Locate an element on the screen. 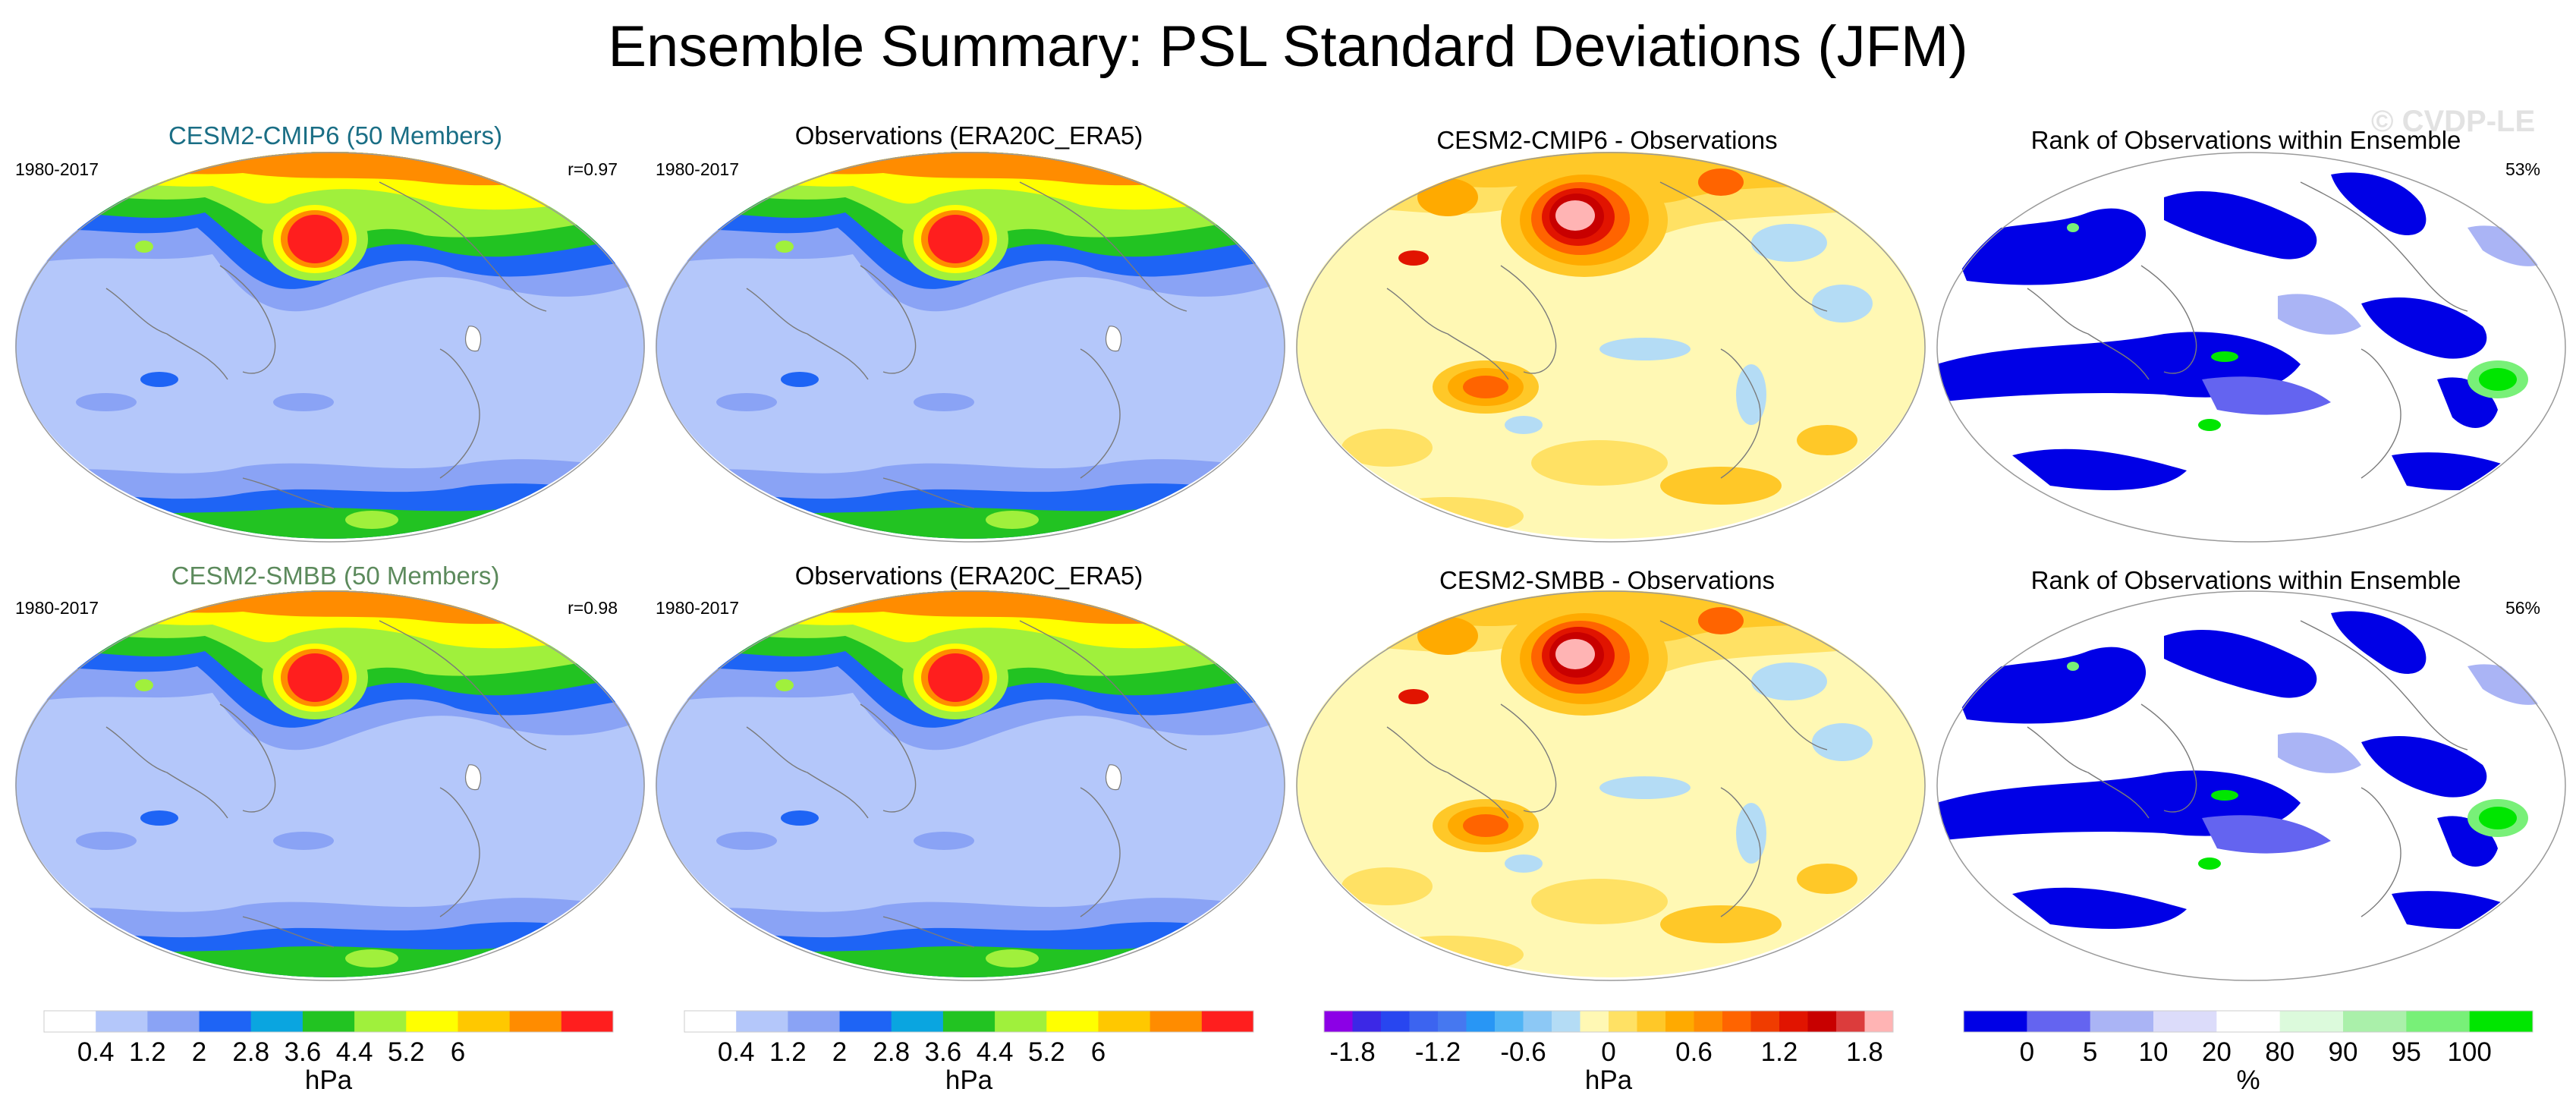 The image size is (2576, 1114). panel-title-diff: CESM2-CMIP6 - Observations is located at coordinates (1607, 140).